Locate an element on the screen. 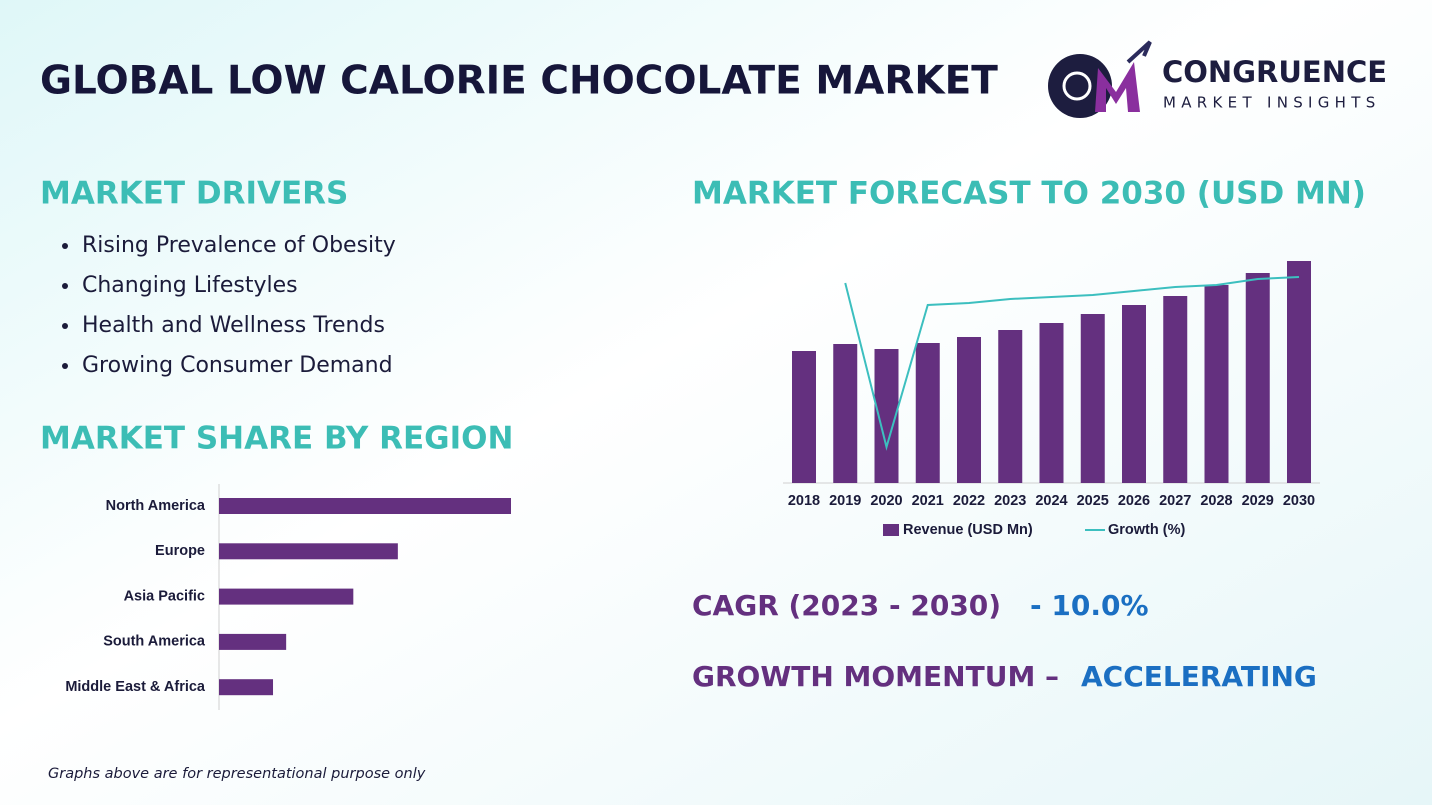 This screenshot has width=1432, height=805. logo-m is located at coordinates (1117, 87).